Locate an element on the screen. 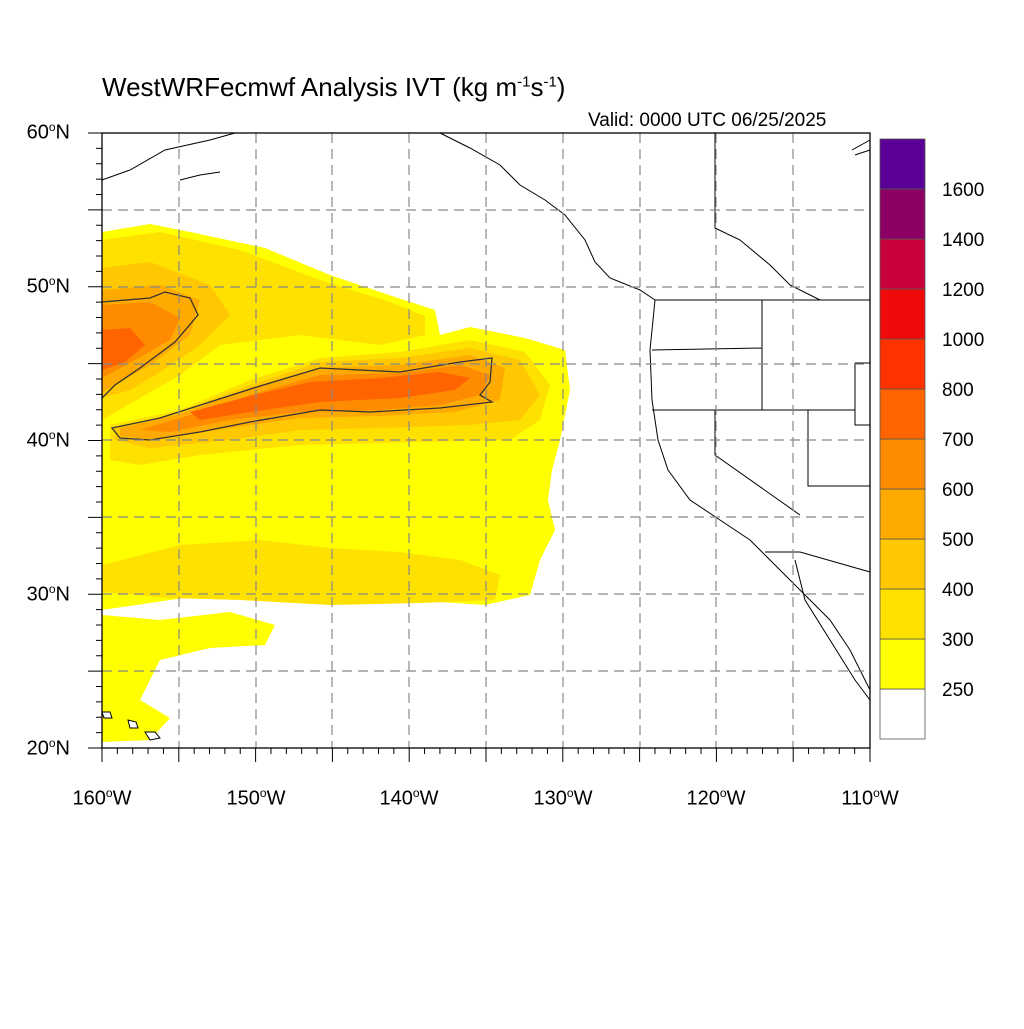 This screenshot has width=1024, height=1029. colorbar-label-1400: 1400 is located at coordinates (963, 240).